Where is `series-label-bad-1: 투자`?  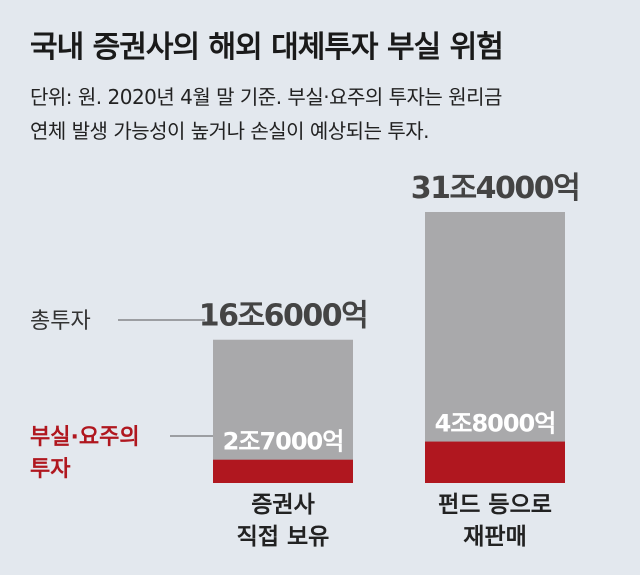
series-label-bad-1: 투자 is located at coordinates (50, 469).